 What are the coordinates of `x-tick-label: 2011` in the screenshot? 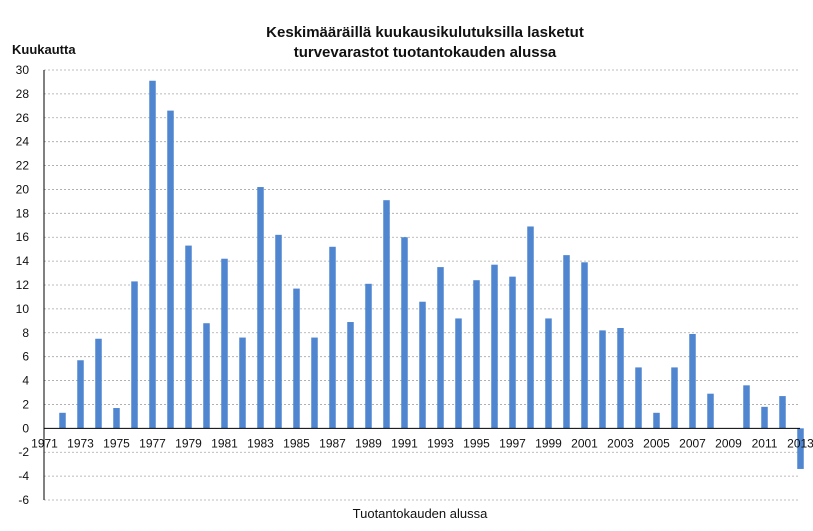 It's located at (765, 443).